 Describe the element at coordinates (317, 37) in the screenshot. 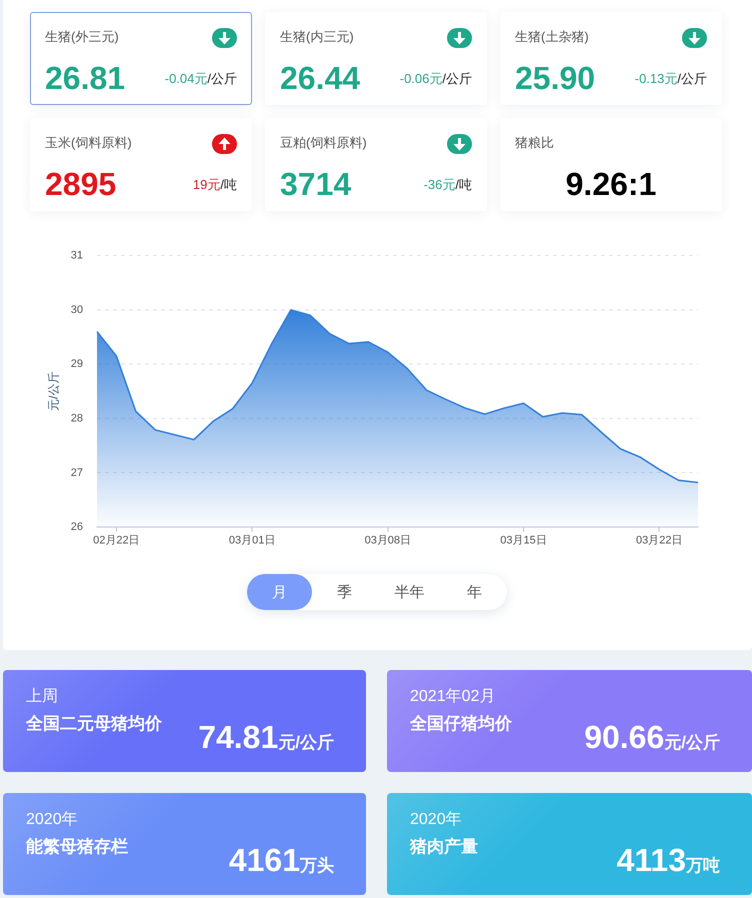

I see `text: 生猪(内三元)` at that location.